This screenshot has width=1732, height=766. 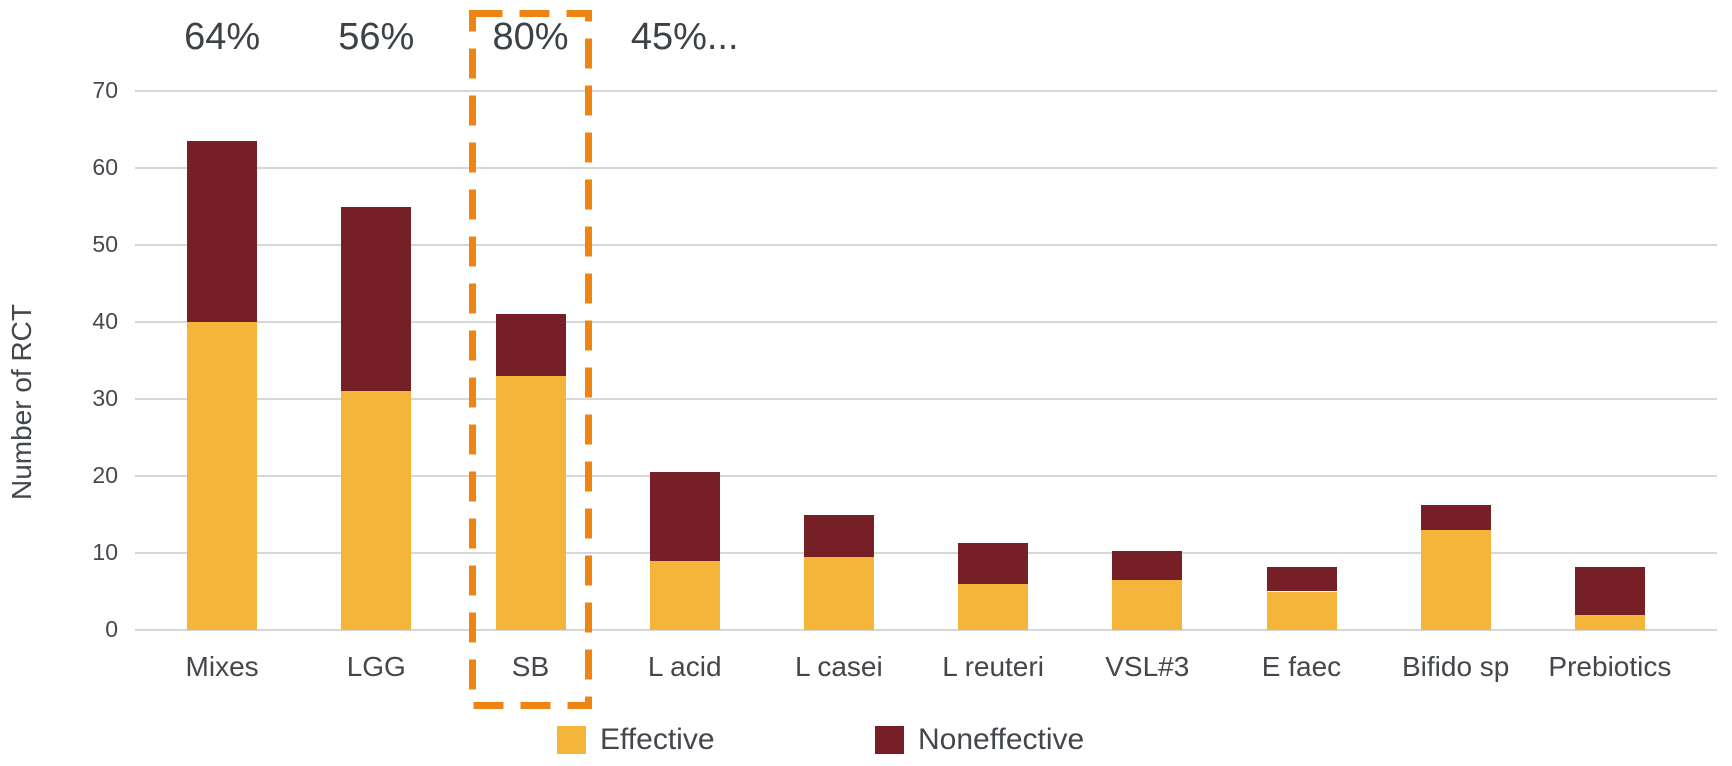 I want to click on bar-l-casei-noneffective, so click(x=838, y=535).